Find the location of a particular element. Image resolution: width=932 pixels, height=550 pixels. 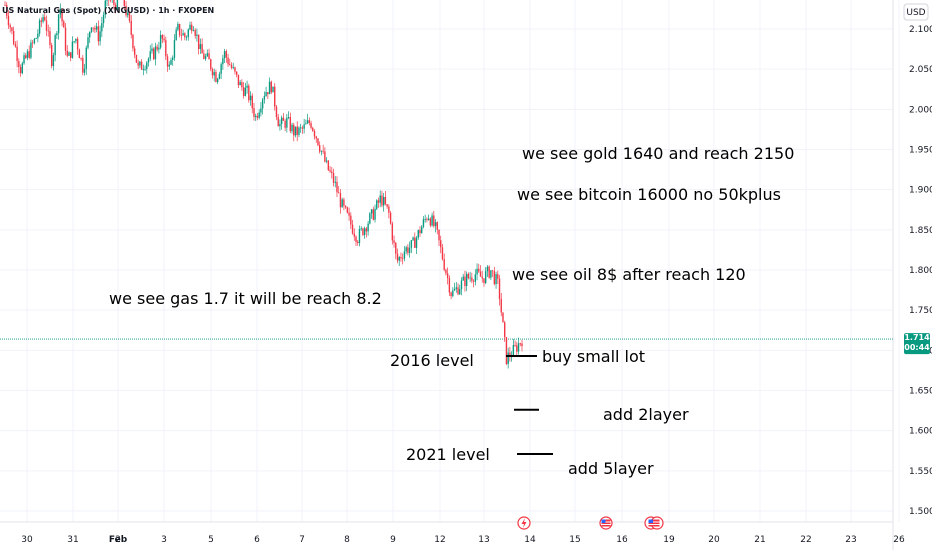

last-price-tag: 1.714 00:44 is located at coordinates (917, 344).